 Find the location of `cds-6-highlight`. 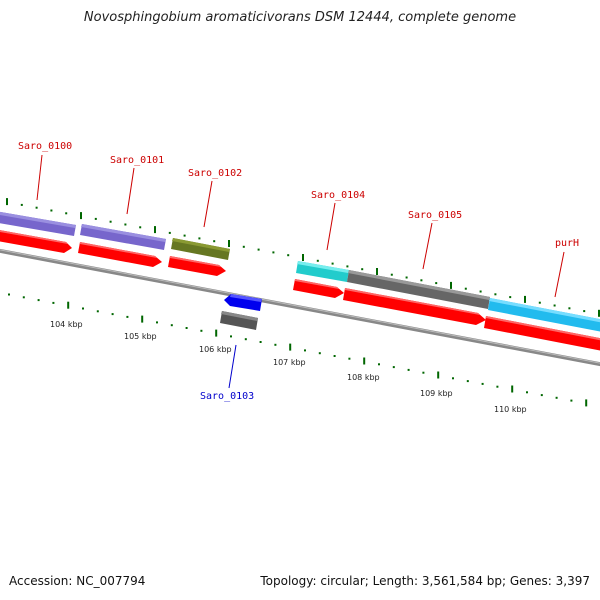

cds-6-highlight is located at coordinates (543, 328).